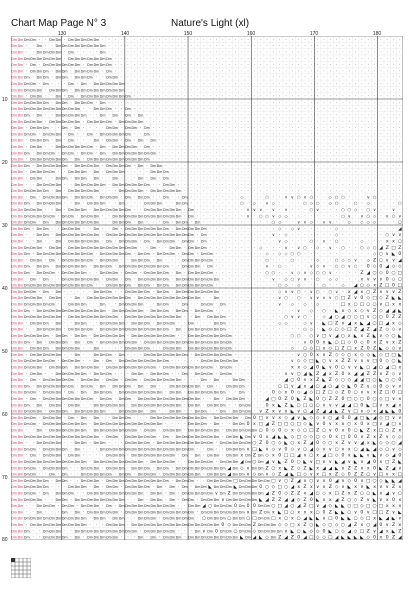 This screenshot has height=589, width=416. Describe the element at coordinates (349, 531) in the screenshot. I see `stitch-symbol: ◢` at that location.